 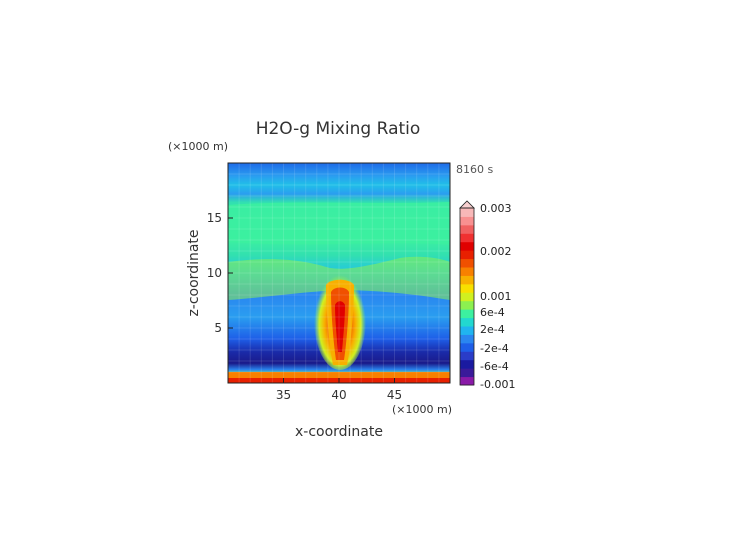 I want to click on colorbar-label: -6e-4, so click(x=494, y=366).